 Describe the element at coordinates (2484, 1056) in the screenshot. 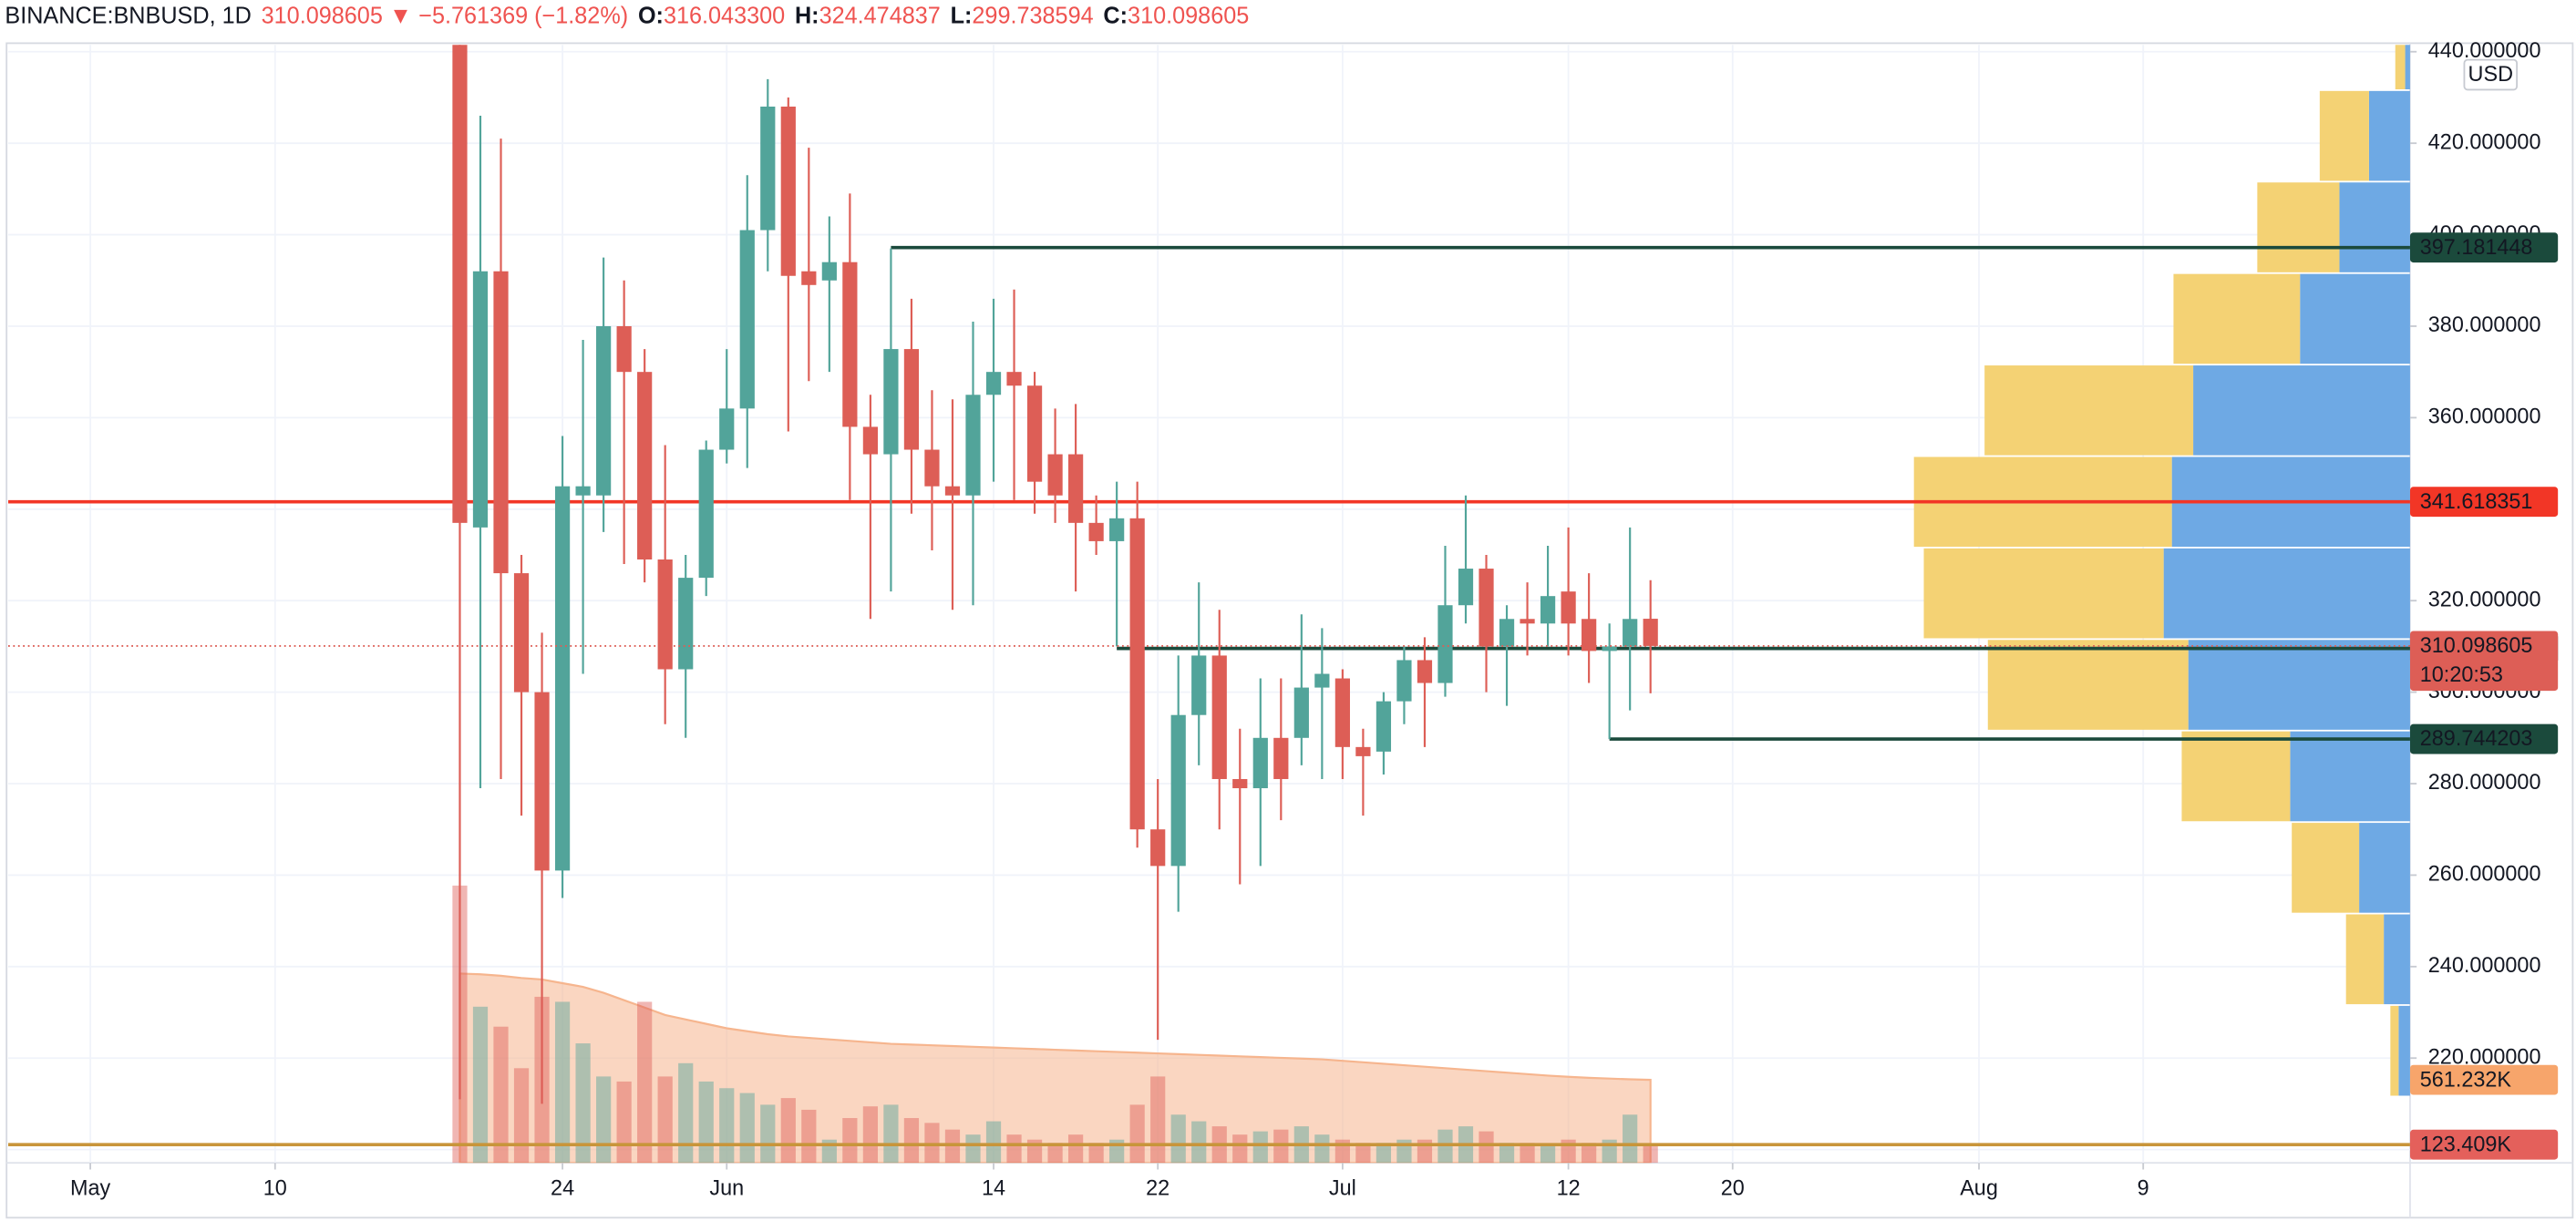

I see `y-tick-label: 220.000000` at that location.